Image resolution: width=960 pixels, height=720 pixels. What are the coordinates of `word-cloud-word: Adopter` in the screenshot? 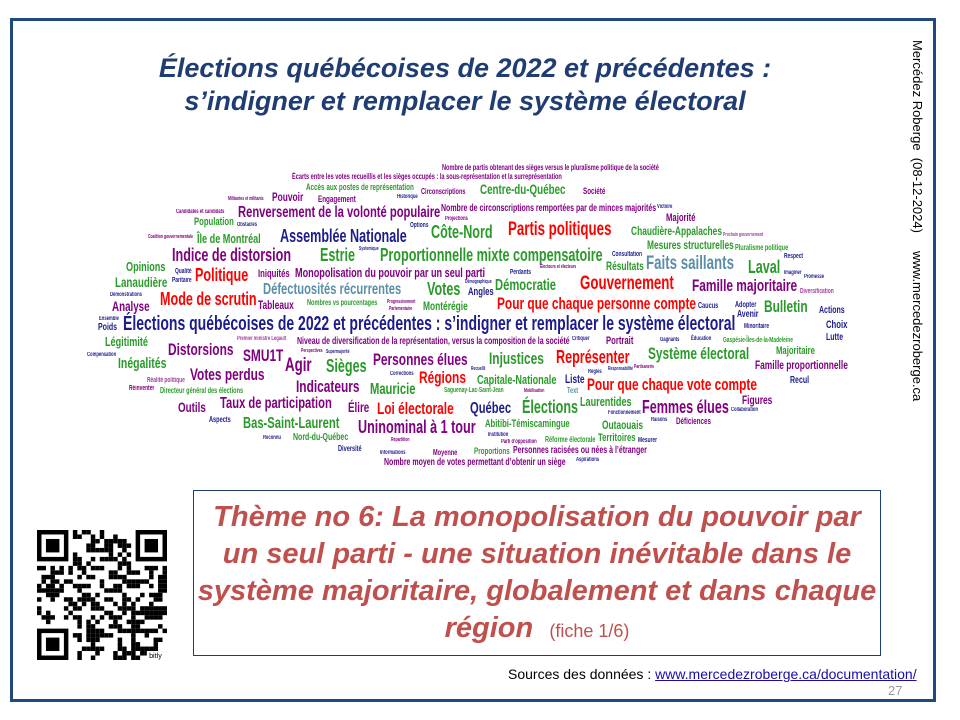 It's located at (746, 304).